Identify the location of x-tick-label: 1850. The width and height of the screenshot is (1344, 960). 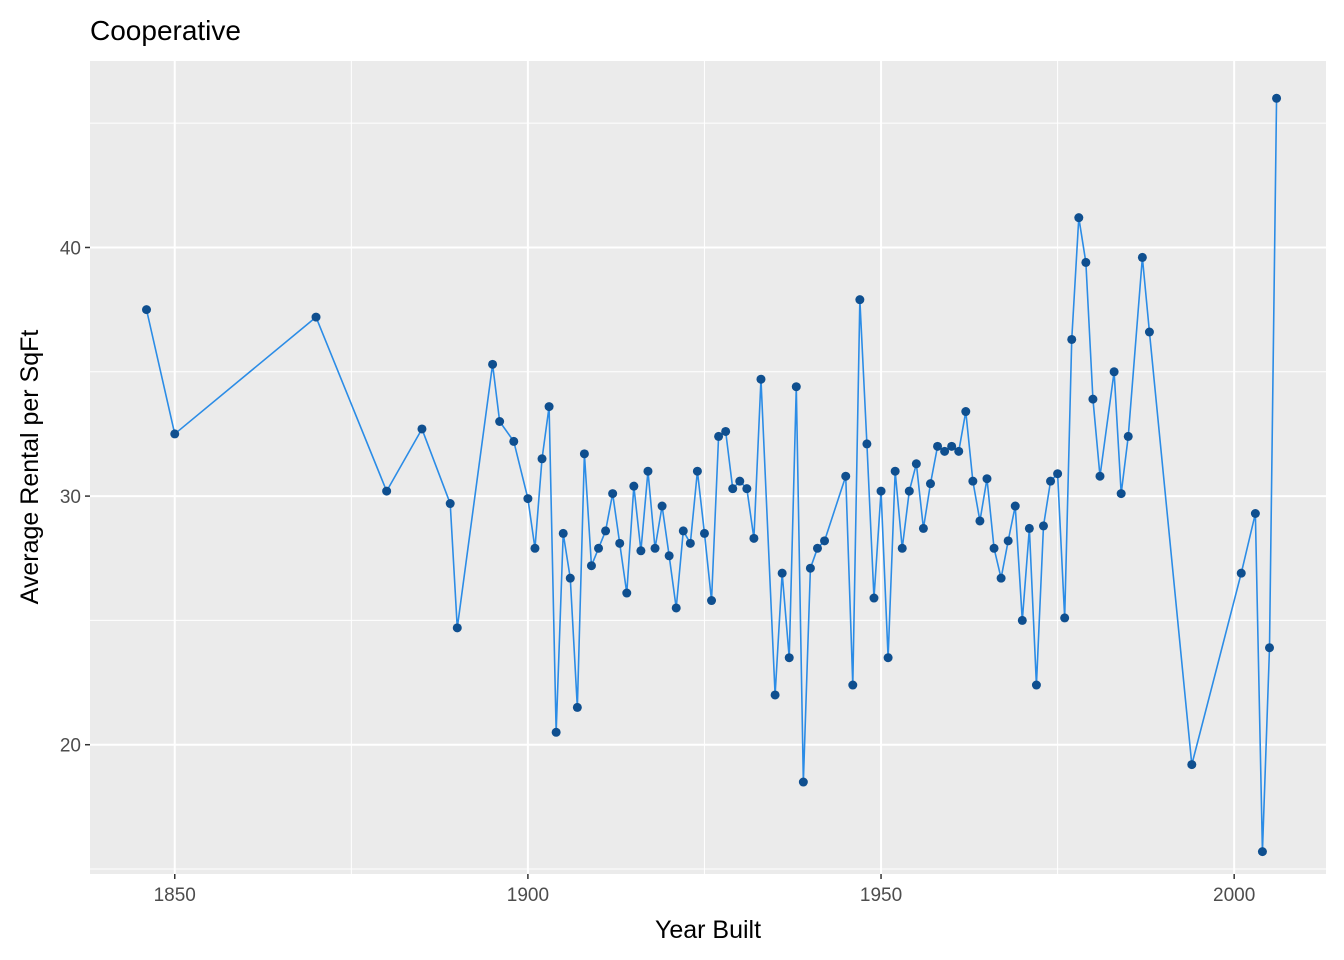
(175, 895).